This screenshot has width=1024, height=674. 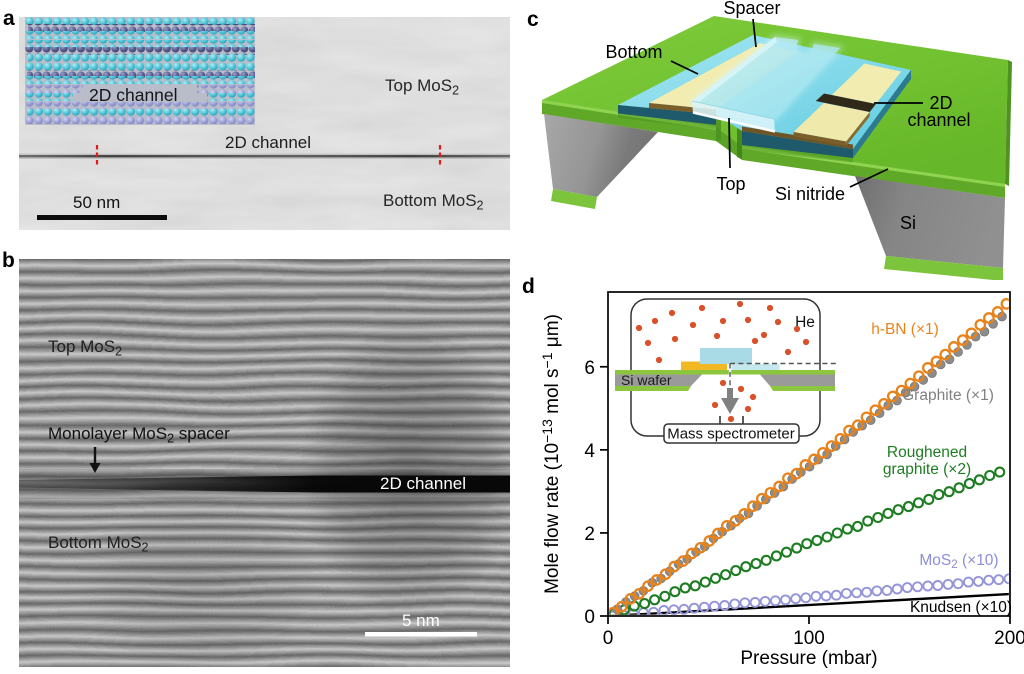 What do you see at coordinates (264, 484) in the screenshot?
I see `panel-b-channel-band` at bounding box center [264, 484].